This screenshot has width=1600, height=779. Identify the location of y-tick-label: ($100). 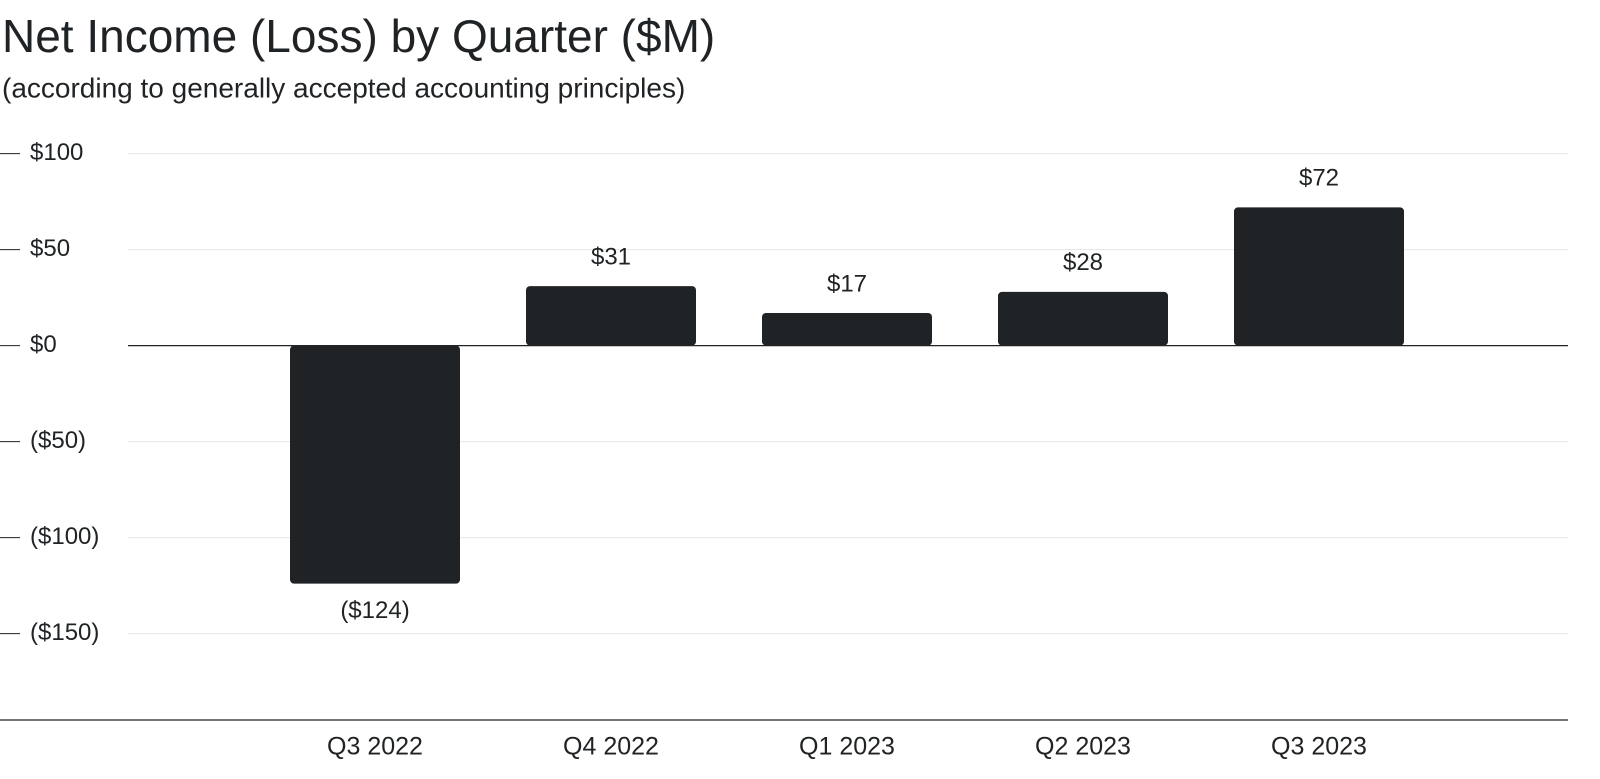
(64, 536).